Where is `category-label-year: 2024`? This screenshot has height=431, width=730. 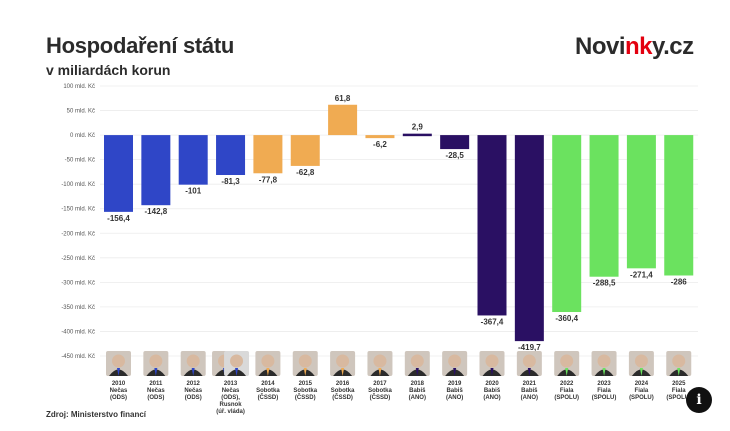
category-label-year: 2024 is located at coordinates (642, 384).